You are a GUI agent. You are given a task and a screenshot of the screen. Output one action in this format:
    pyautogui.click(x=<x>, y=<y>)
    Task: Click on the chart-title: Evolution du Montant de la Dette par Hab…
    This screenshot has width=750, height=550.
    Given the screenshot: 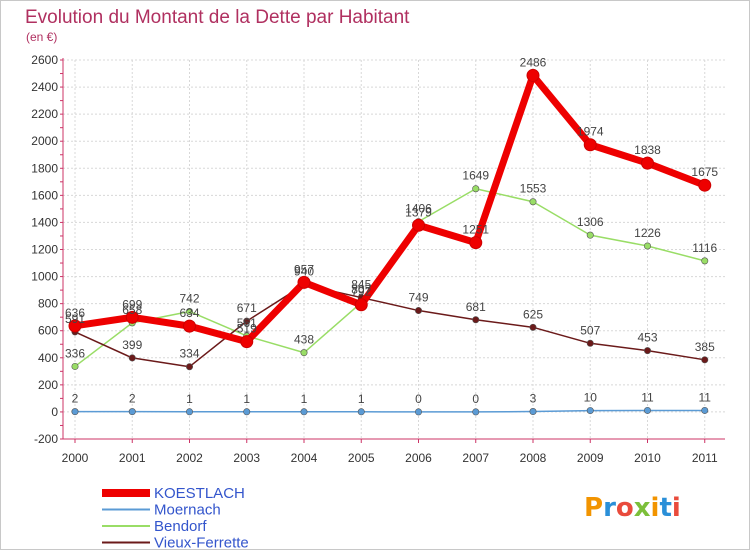 What is the action you would take?
    pyautogui.click(x=217, y=17)
    